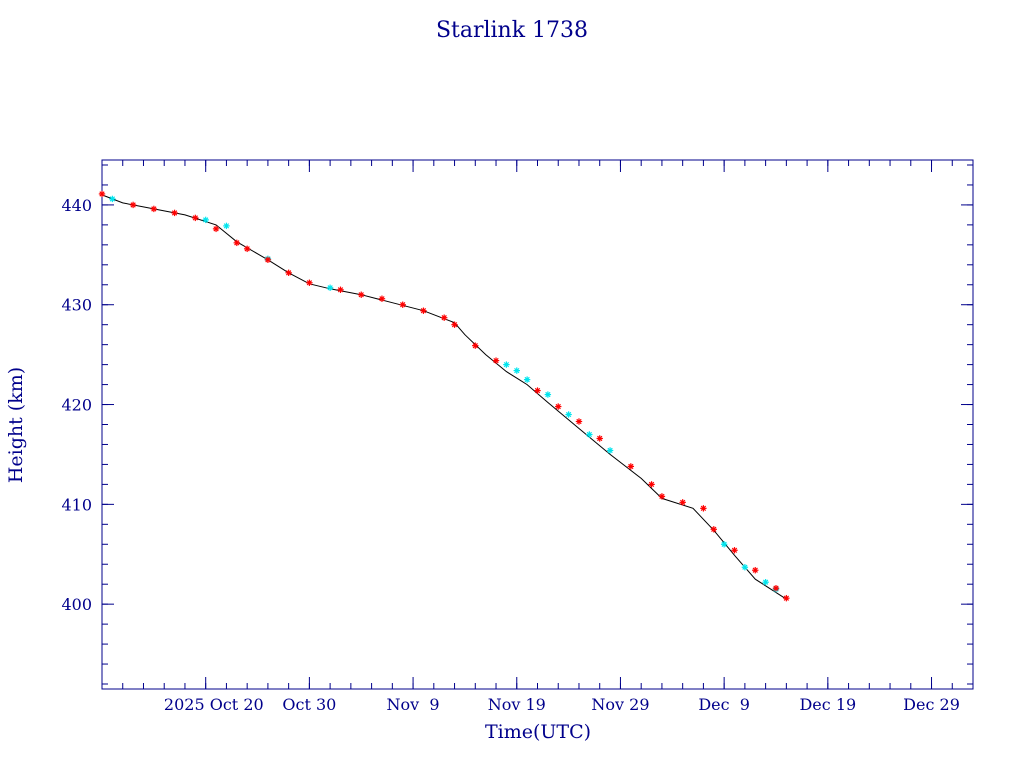 This screenshot has height=768, width=1024. Describe the element at coordinates (309, 704) in the screenshot. I see `x-tick-label: Oct 30` at that location.